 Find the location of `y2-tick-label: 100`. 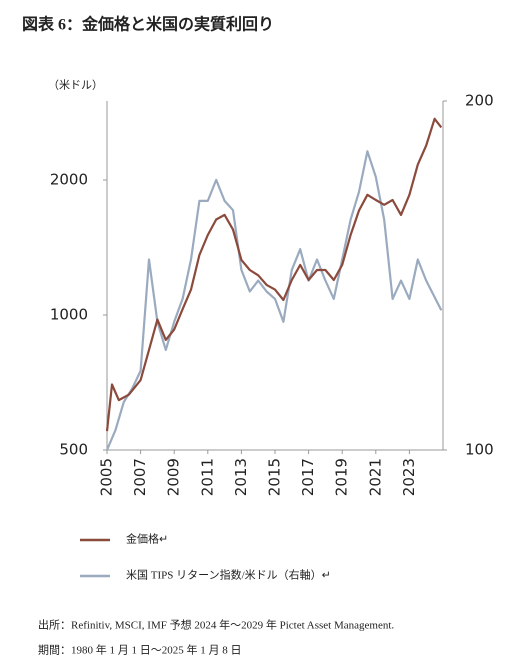

y2-tick-label: 100 is located at coordinates (479, 450).